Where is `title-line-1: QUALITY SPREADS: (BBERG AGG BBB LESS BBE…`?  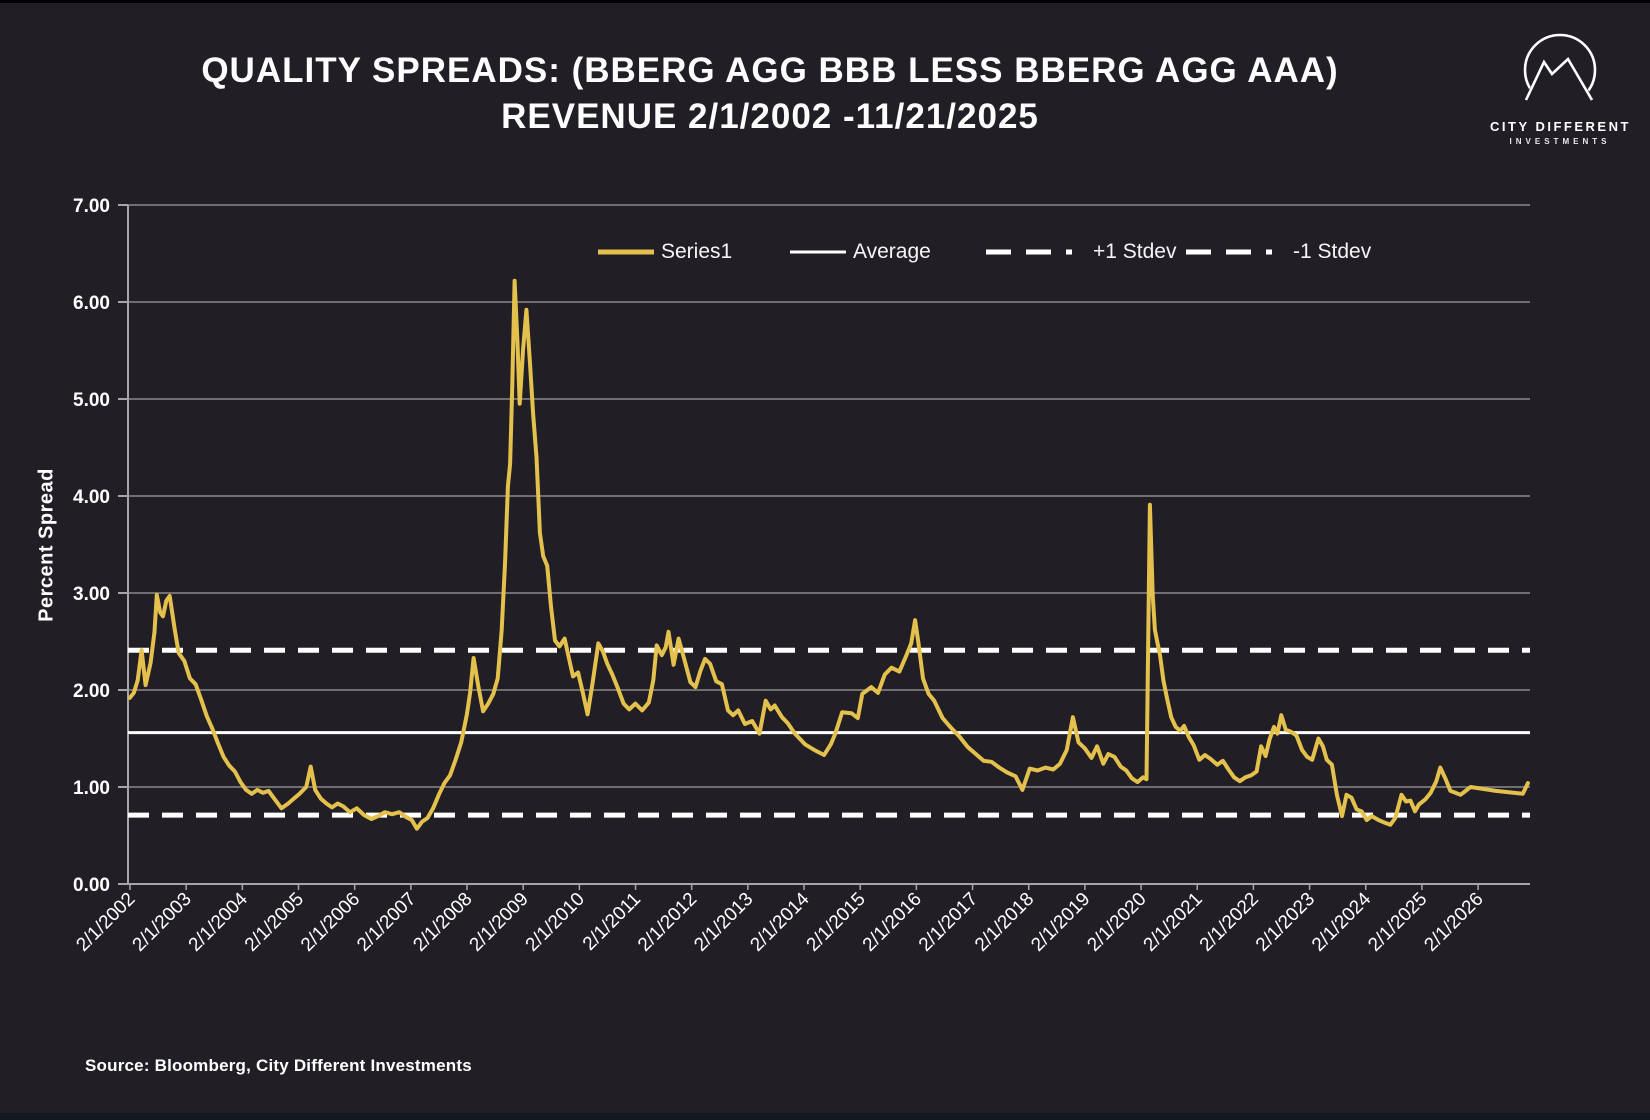 title-line-1: QUALITY SPREADS: (BBERG AGG BBB LESS BBE… is located at coordinates (770, 70).